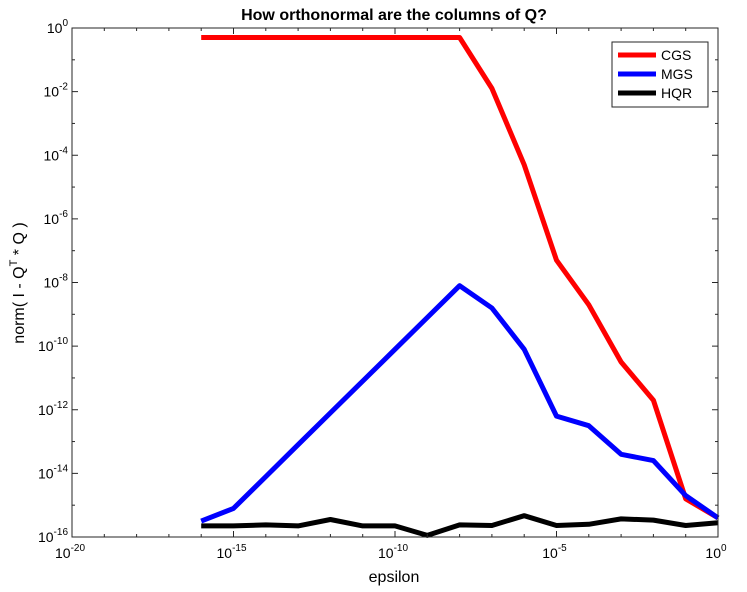  I want to click on y-axis-label: norm( I - QT * Q ), so click(18, 282).